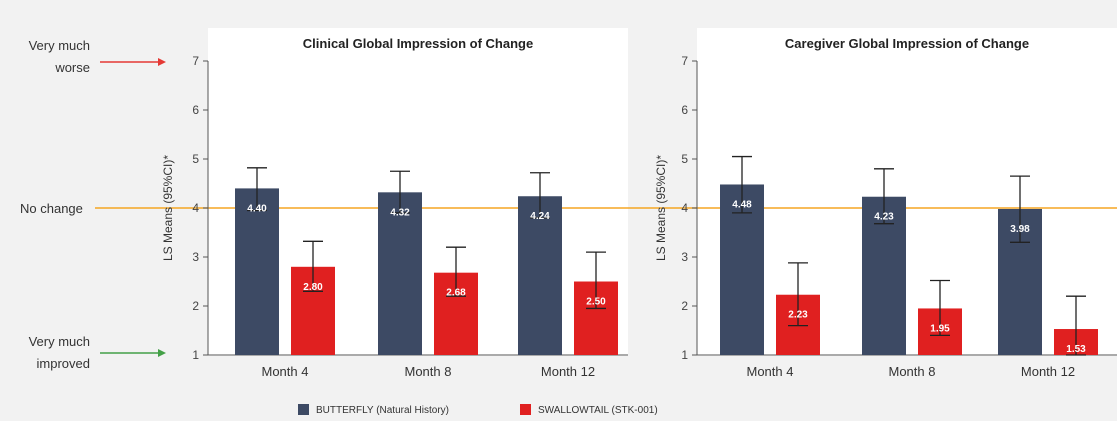  What do you see at coordinates (525, 409) in the screenshot?
I see `legend-swatch-swallowtail` at bounding box center [525, 409].